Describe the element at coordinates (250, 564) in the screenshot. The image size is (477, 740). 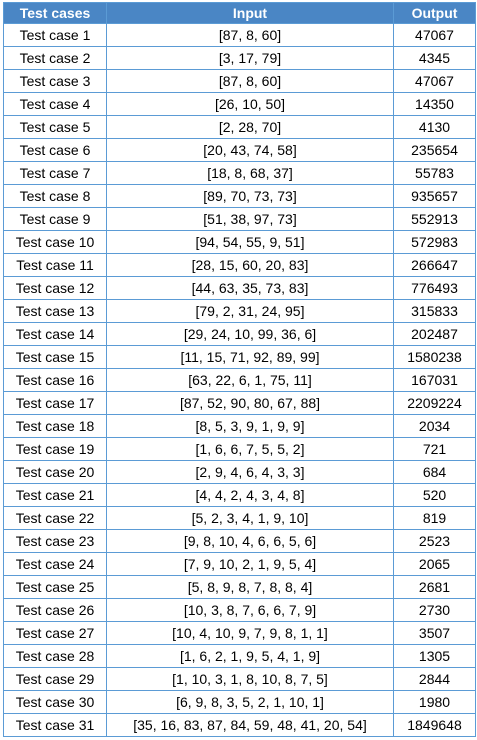
I see `input-cell: [7, 9, 10, 2, 1, 9, 5, 4]` at that location.